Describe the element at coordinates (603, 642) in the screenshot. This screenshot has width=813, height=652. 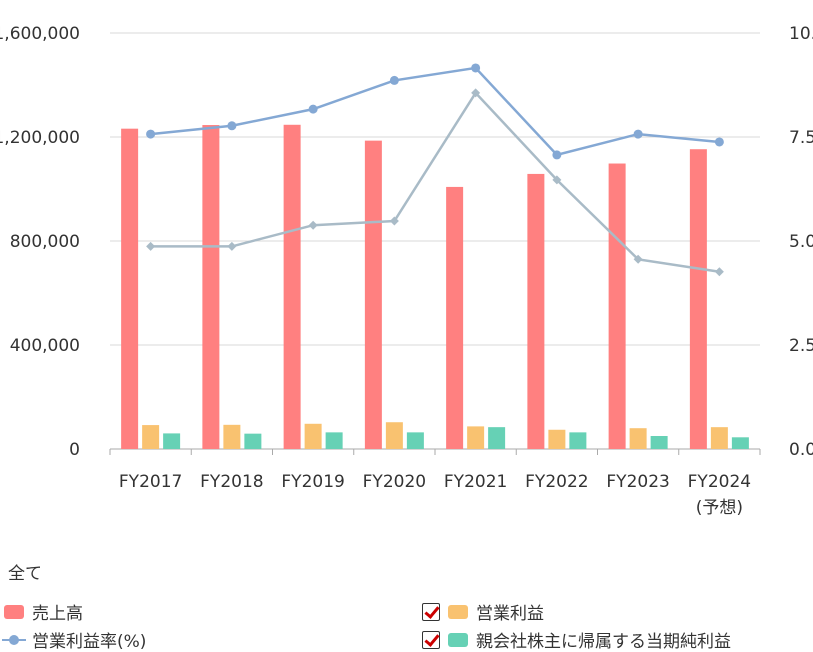
I see `legend-label-net-income: 親会社株主に帰属する当期純利益` at that location.